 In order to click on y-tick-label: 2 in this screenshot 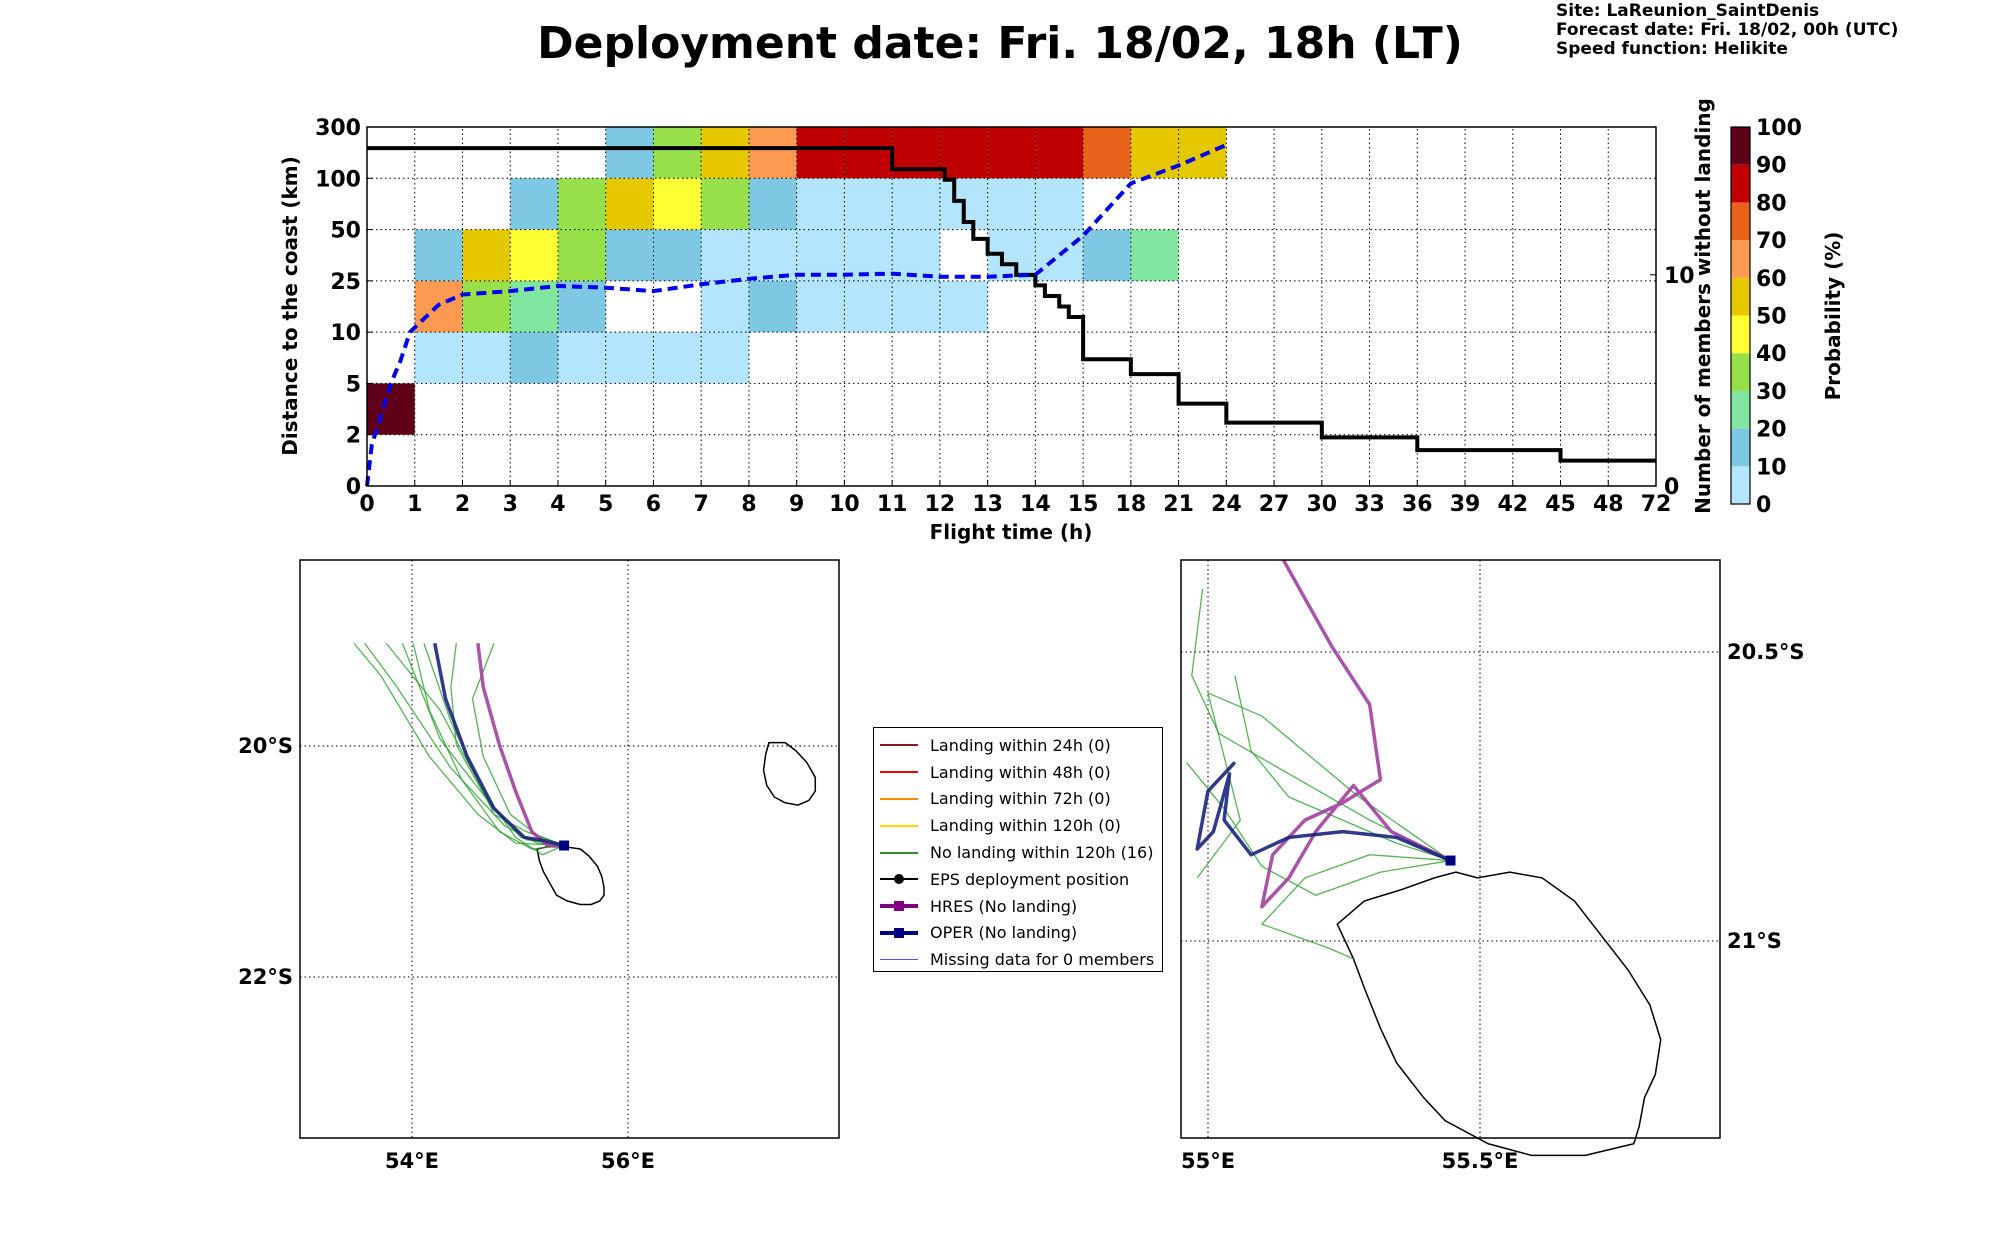, I will do `click(353, 436)`.